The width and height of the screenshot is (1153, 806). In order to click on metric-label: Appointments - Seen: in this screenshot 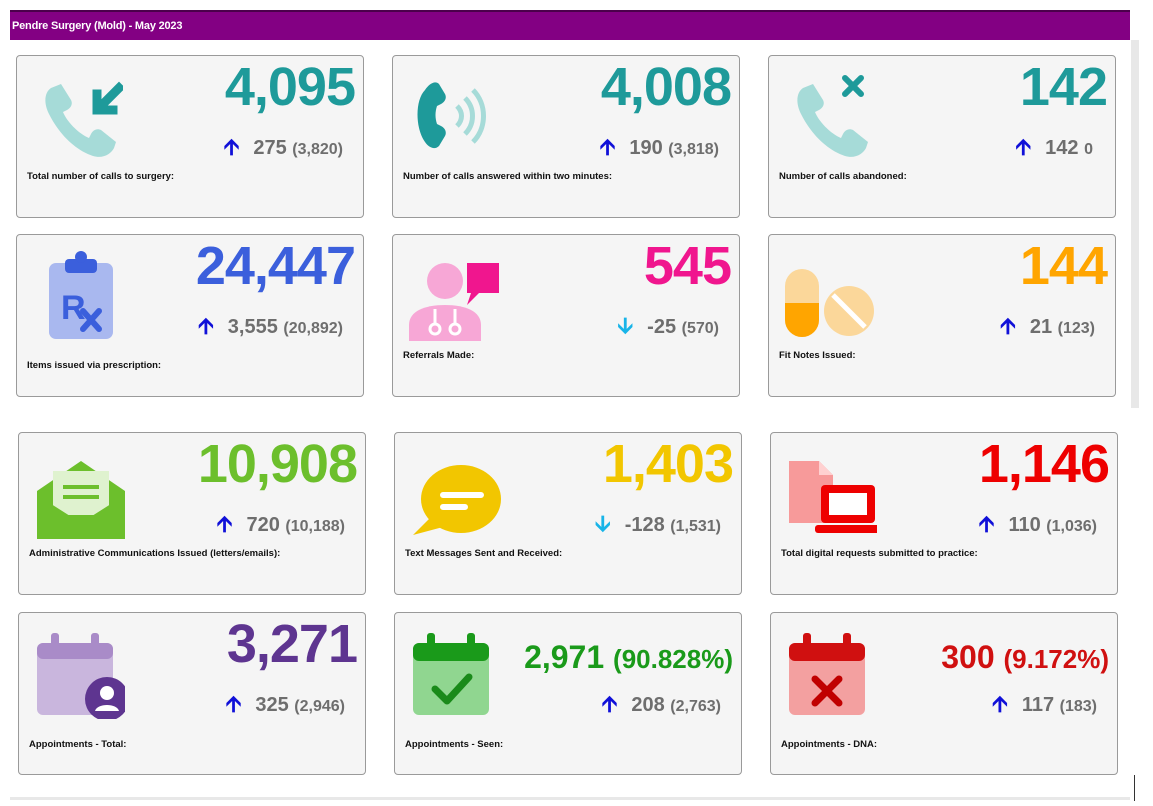, I will do `click(454, 744)`.